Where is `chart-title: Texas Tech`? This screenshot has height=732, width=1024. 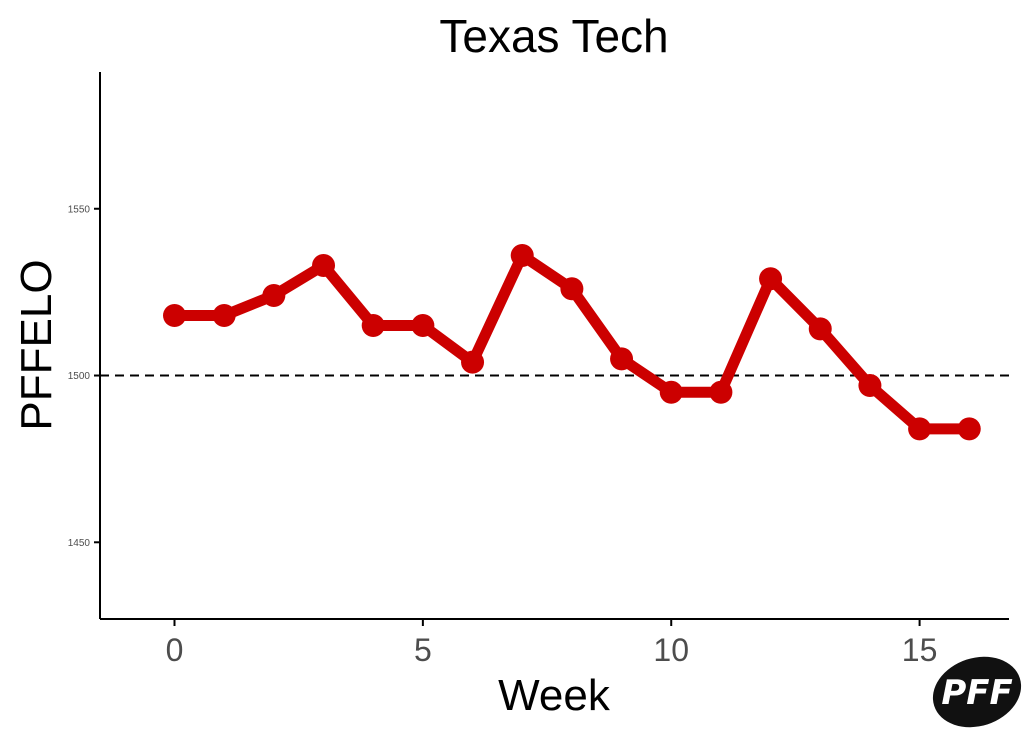 chart-title: Texas Tech is located at coordinates (553, 36).